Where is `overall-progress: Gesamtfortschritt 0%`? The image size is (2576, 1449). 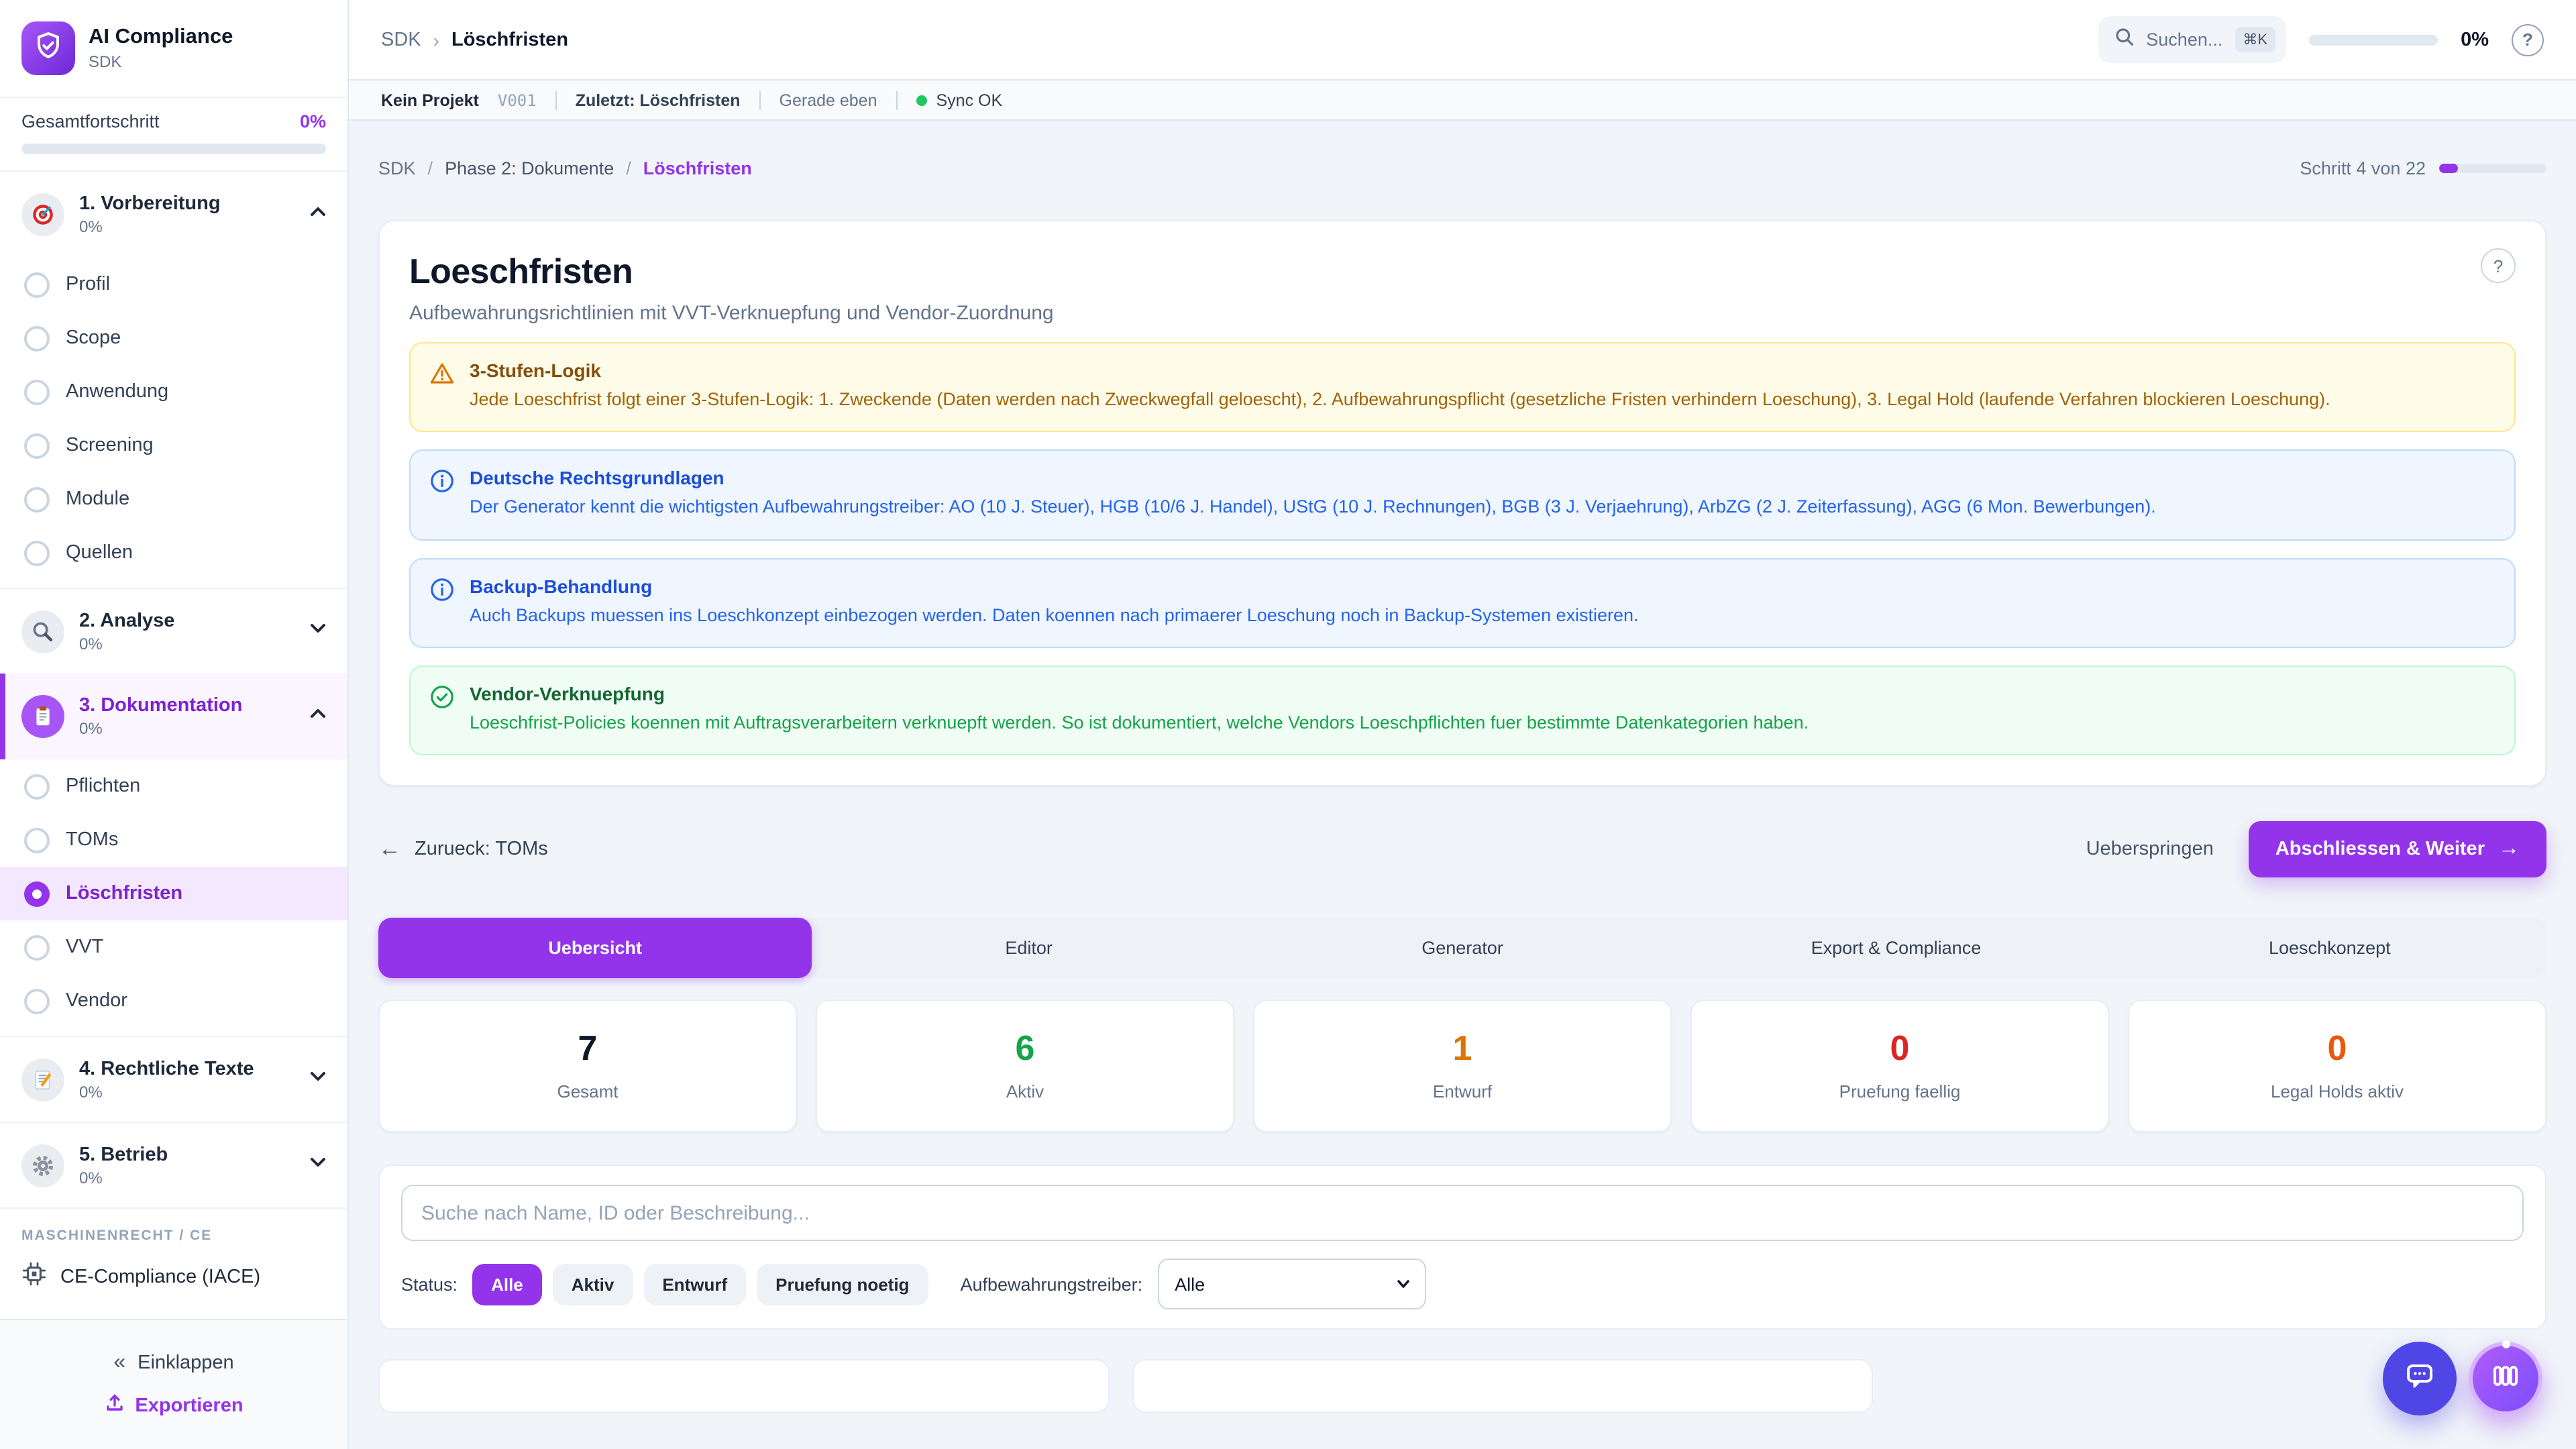 overall-progress: Gesamtfortschritt 0% is located at coordinates (173, 134).